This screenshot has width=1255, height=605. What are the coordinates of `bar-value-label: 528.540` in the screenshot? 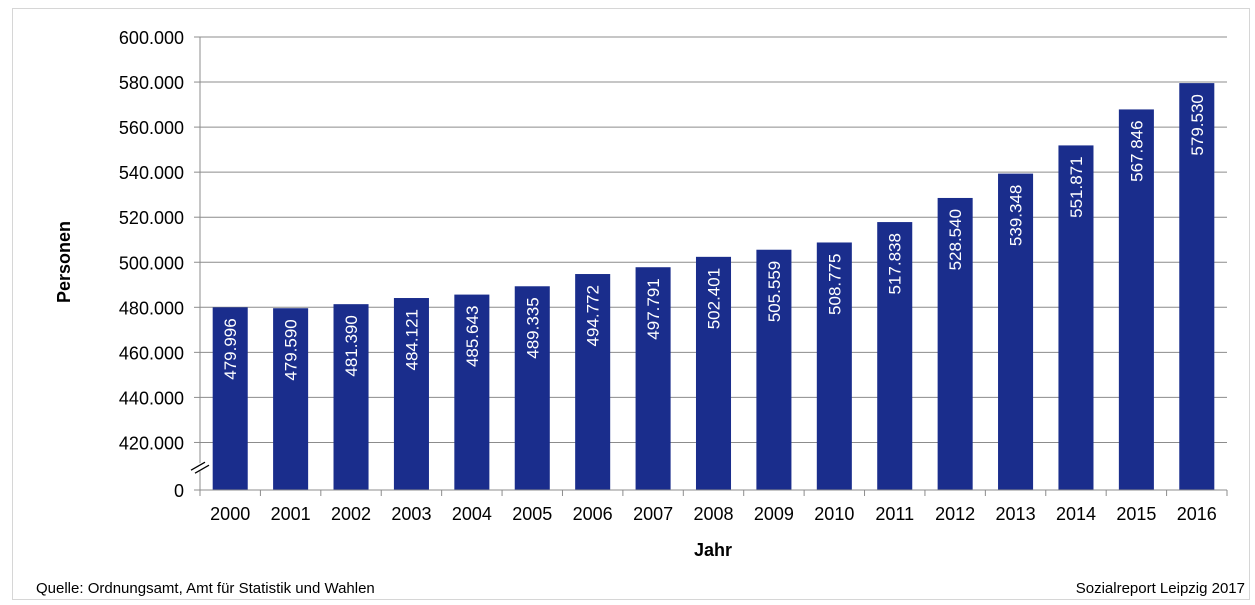 It's located at (955, 239).